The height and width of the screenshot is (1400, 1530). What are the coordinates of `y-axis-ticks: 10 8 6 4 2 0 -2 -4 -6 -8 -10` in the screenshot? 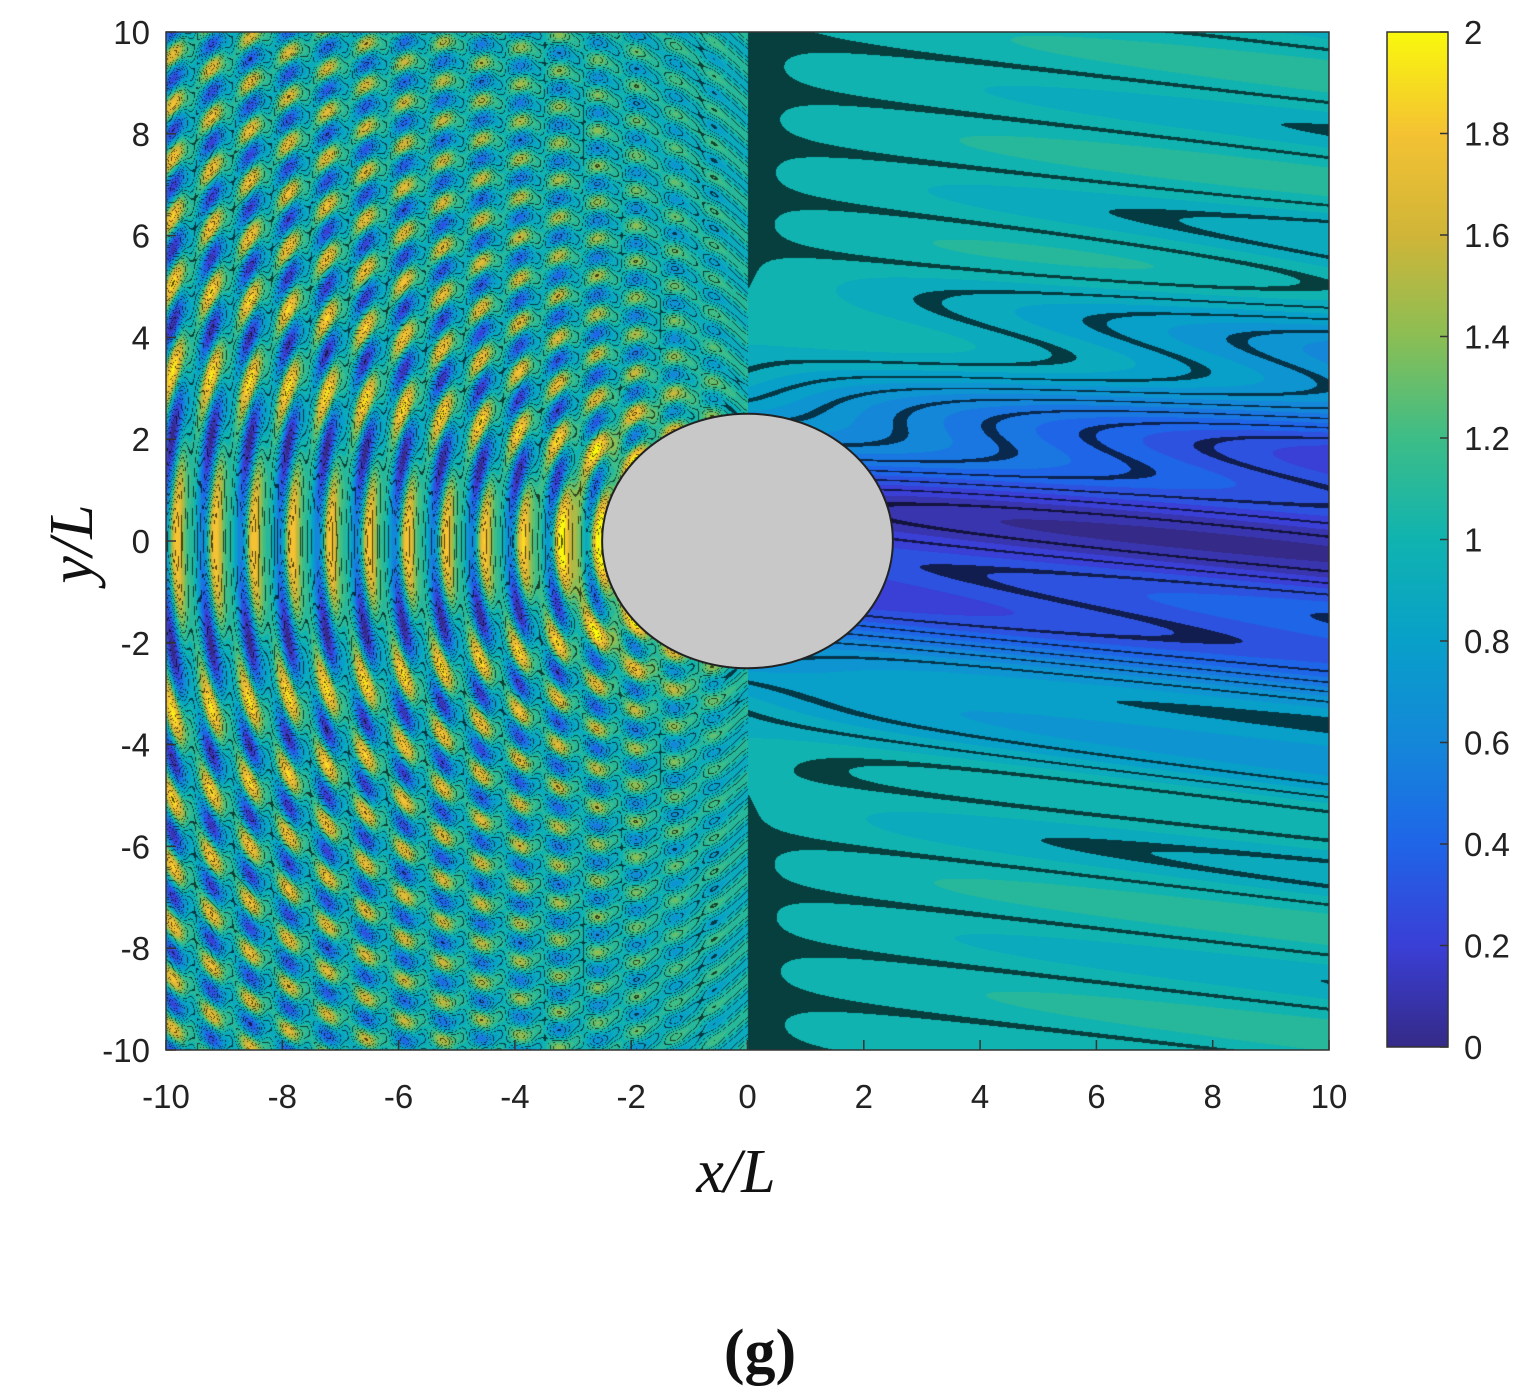 It's located at (139, 541).